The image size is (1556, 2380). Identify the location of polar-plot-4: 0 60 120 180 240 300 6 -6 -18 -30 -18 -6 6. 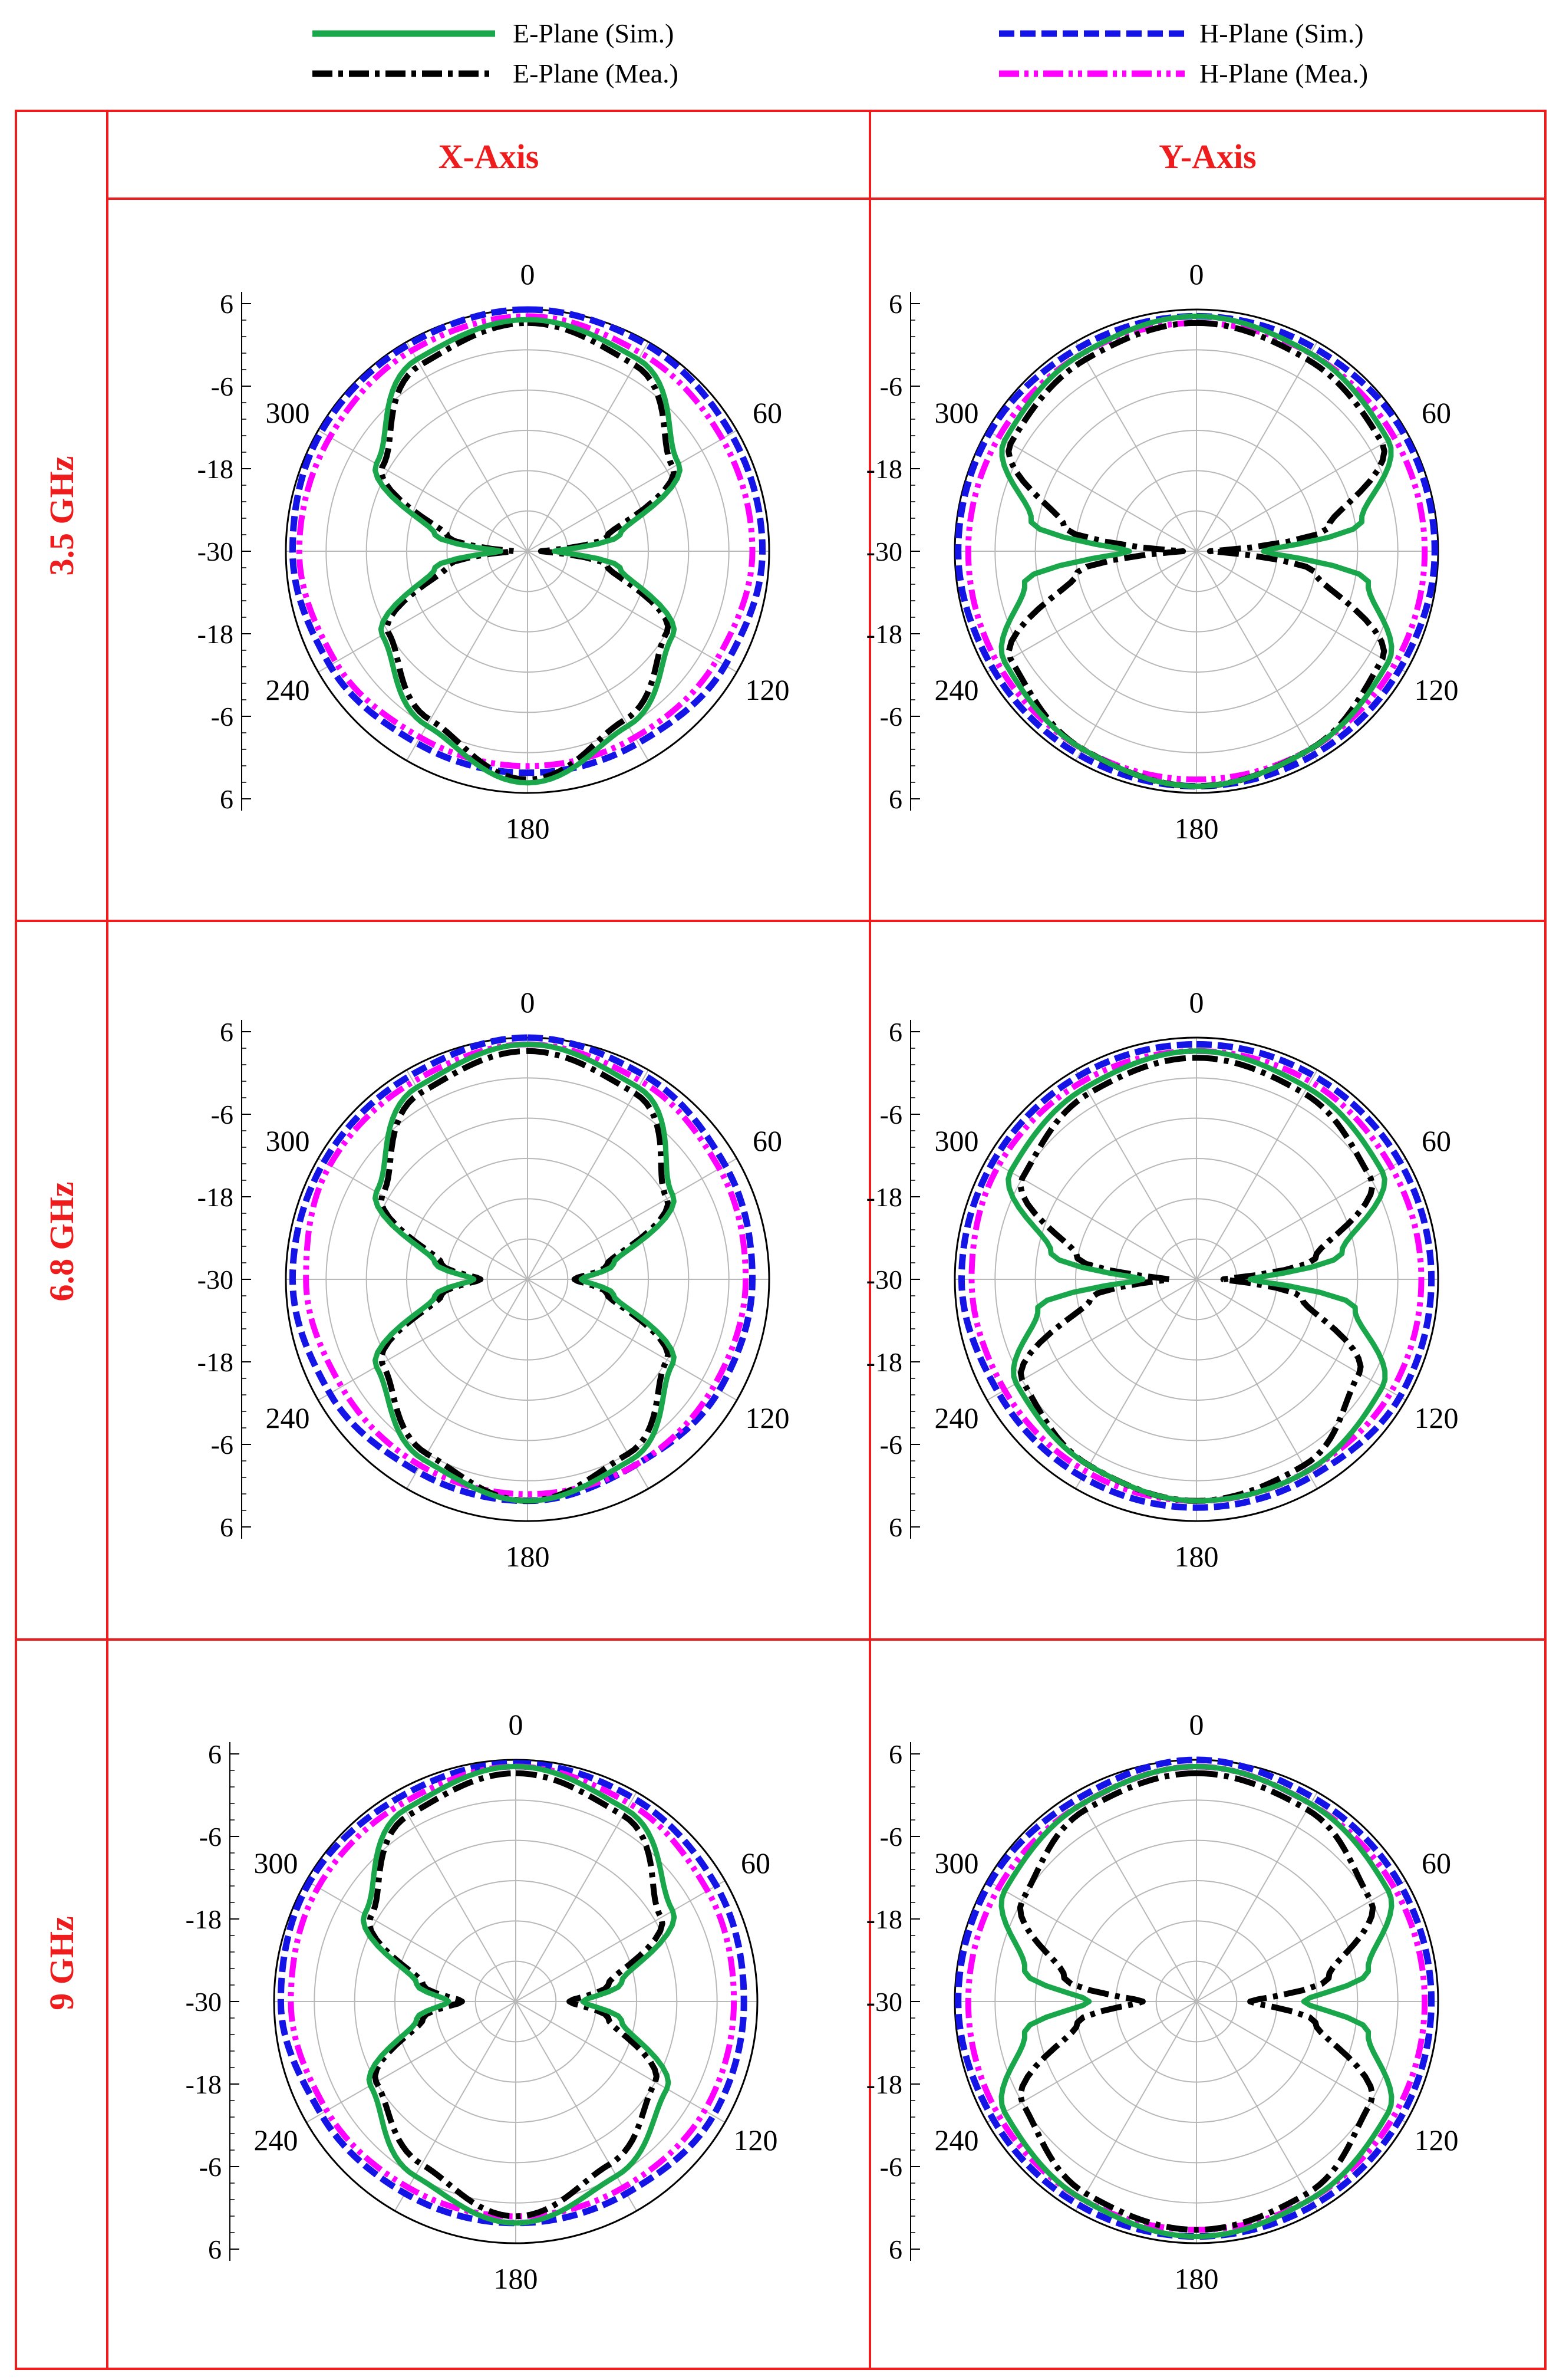
(482, 2001).